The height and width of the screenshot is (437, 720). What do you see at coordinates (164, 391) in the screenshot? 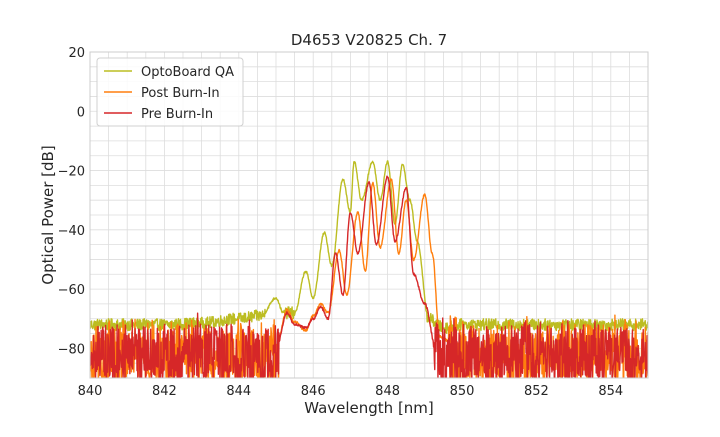
I see `x-tick-label: 842` at bounding box center [164, 391].